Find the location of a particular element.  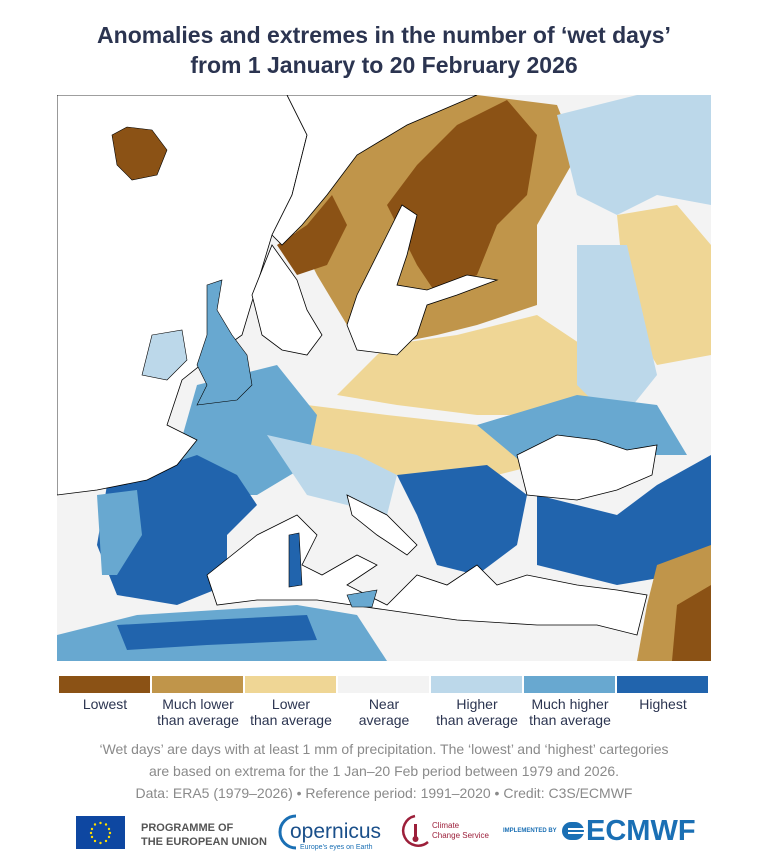

region-middle-east-lowest is located at coordinates (691, 623).